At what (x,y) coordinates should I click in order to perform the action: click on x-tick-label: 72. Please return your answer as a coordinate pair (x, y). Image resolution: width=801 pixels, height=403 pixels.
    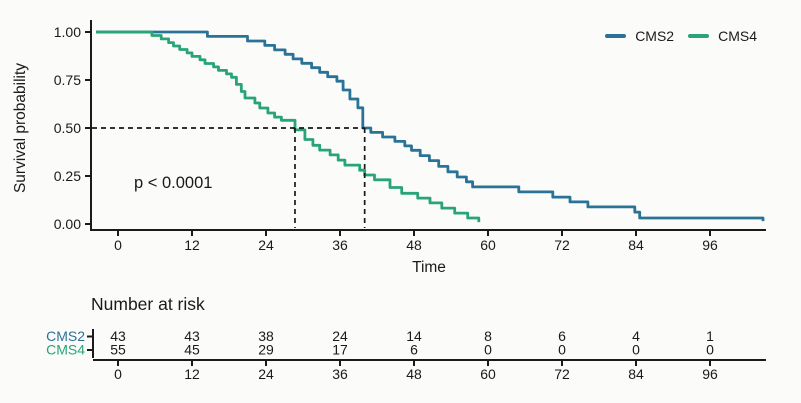
    Looking at the image, I should click on (562, 245).